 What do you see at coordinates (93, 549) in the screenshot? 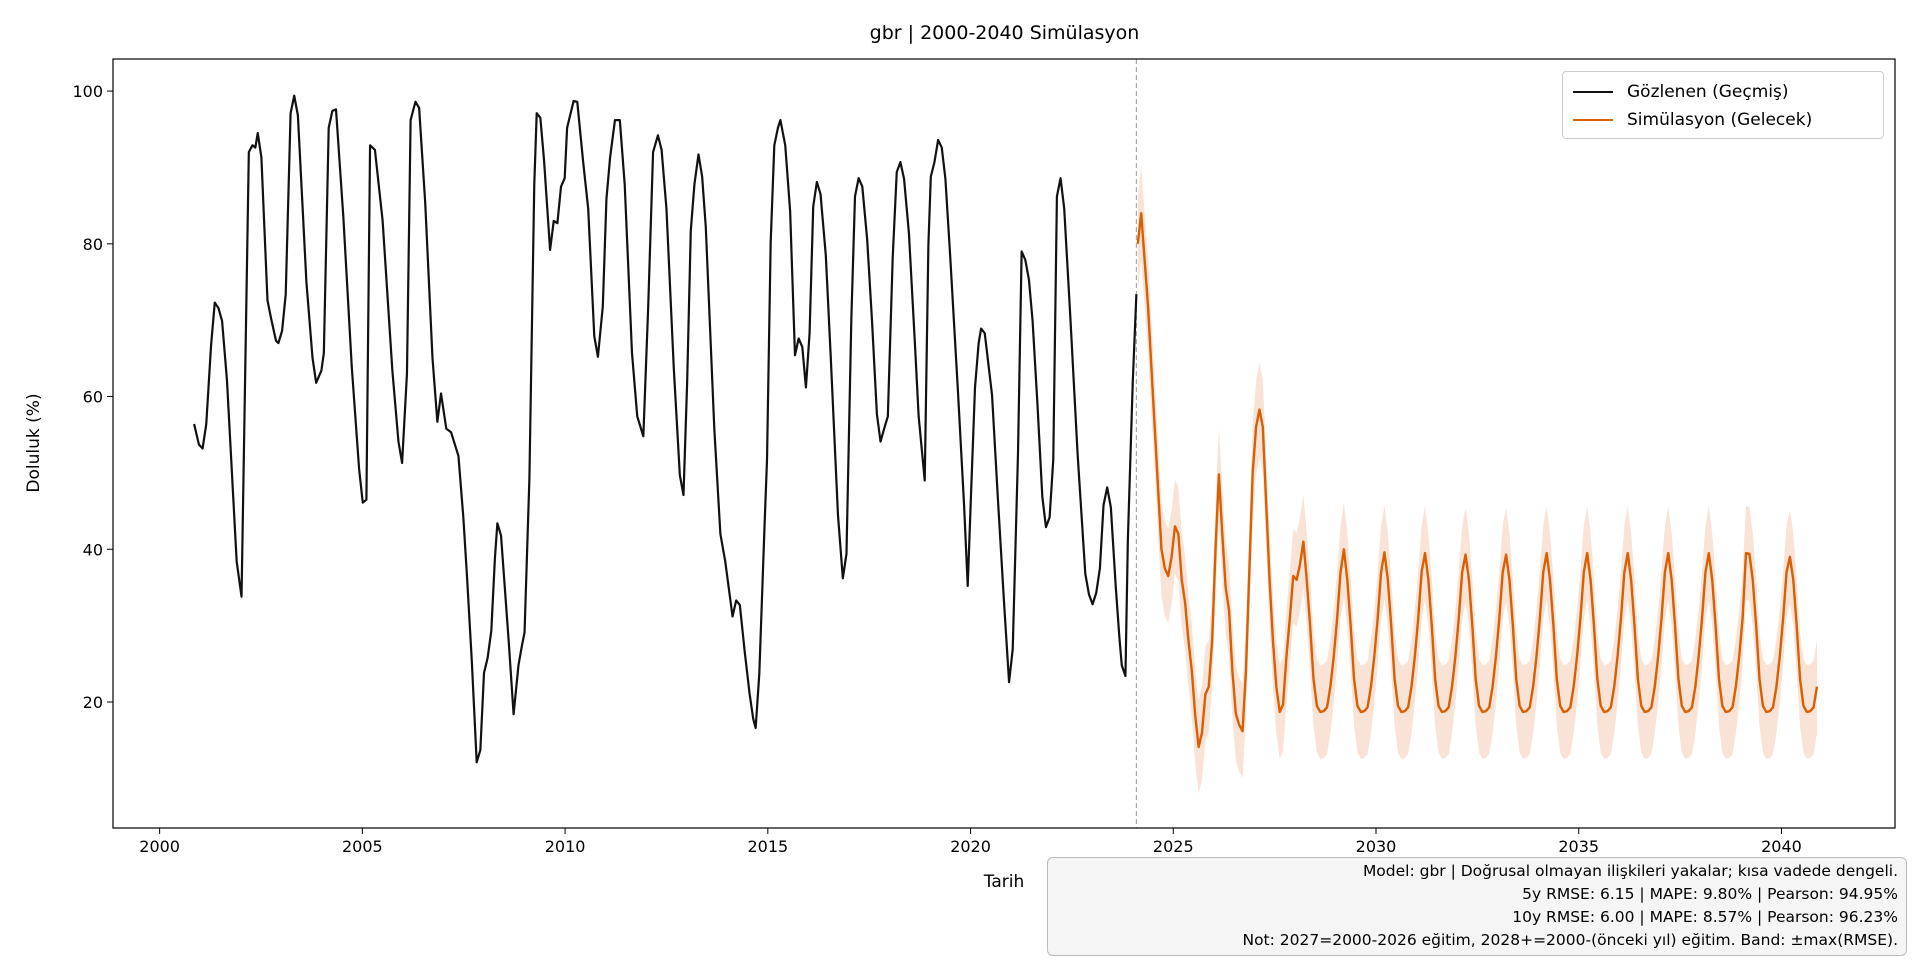
I see `y-tick-label: 40` at bounding box center [93, 549].